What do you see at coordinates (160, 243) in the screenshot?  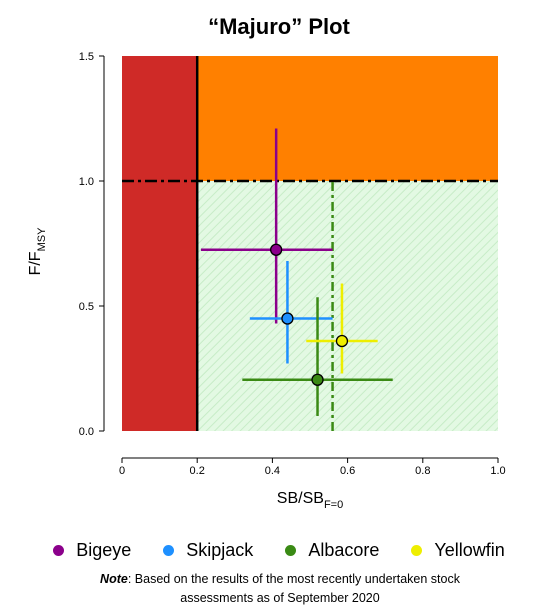 I see `red-zone` at bounding box center [160, 243].